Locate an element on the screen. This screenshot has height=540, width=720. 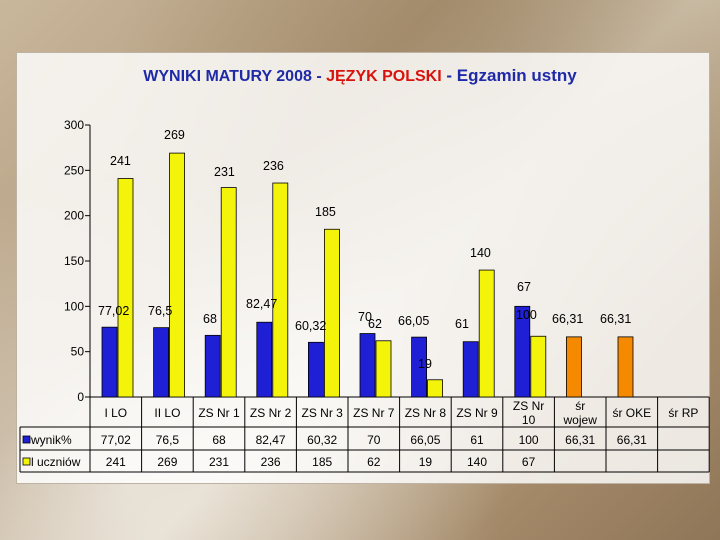
table-cell-uczniow: 185 is located at coordinates (322, 462).